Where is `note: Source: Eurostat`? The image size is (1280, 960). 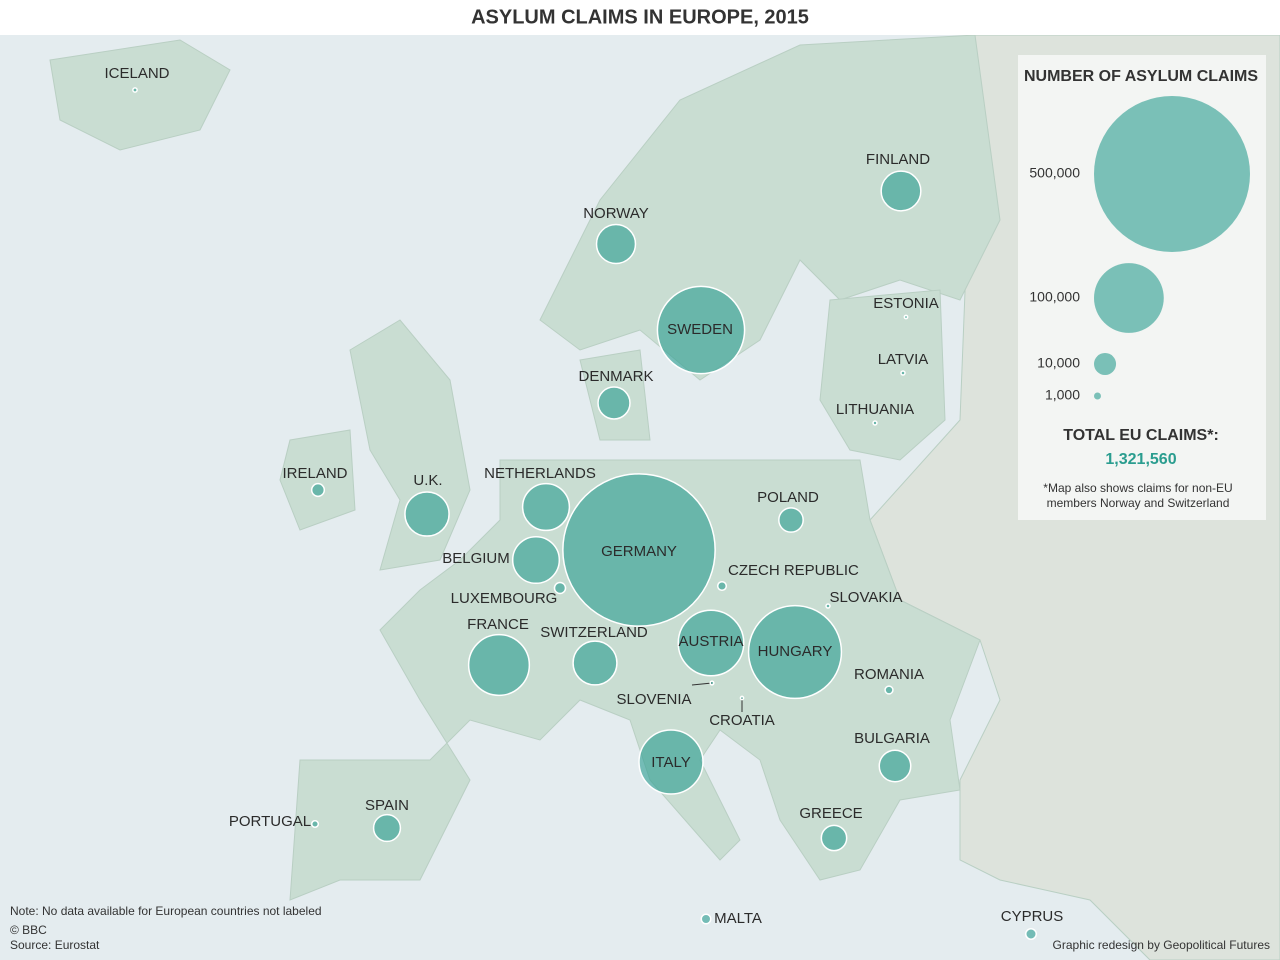 note: Source: Eurostat is located at coordinates (55, 945).